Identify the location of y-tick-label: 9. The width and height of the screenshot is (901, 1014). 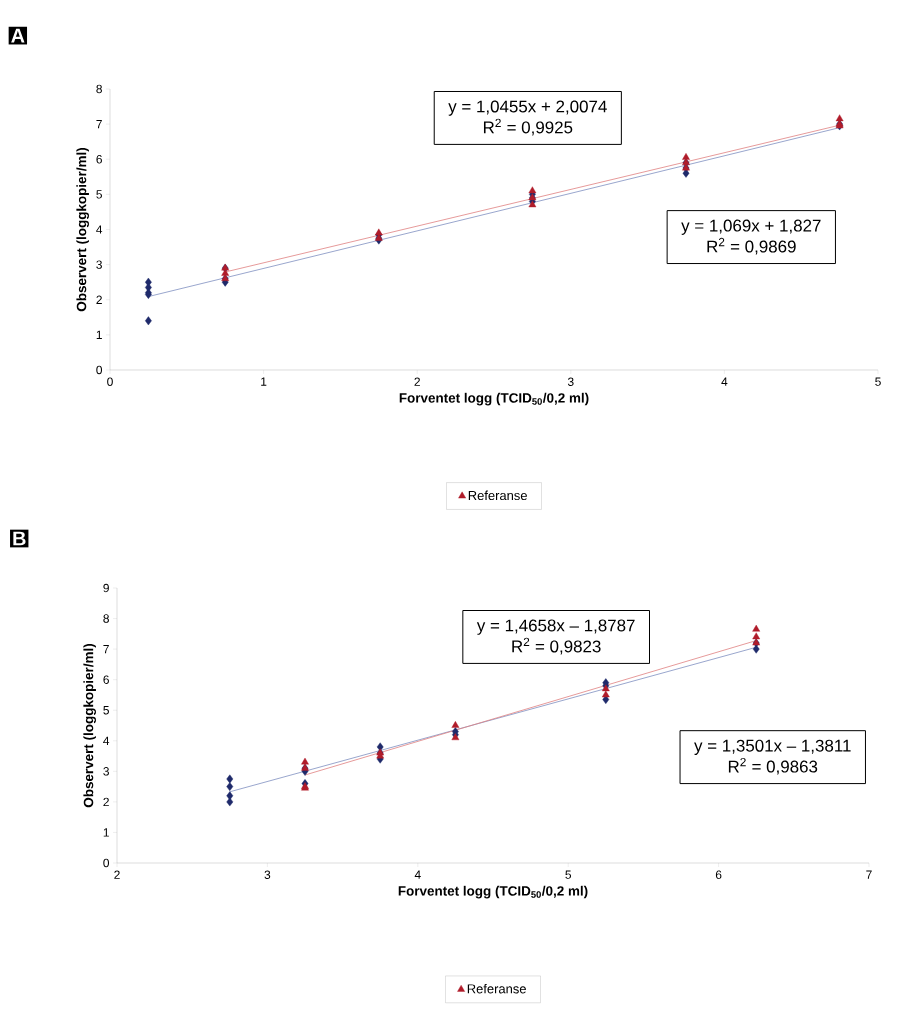
(106, 588).